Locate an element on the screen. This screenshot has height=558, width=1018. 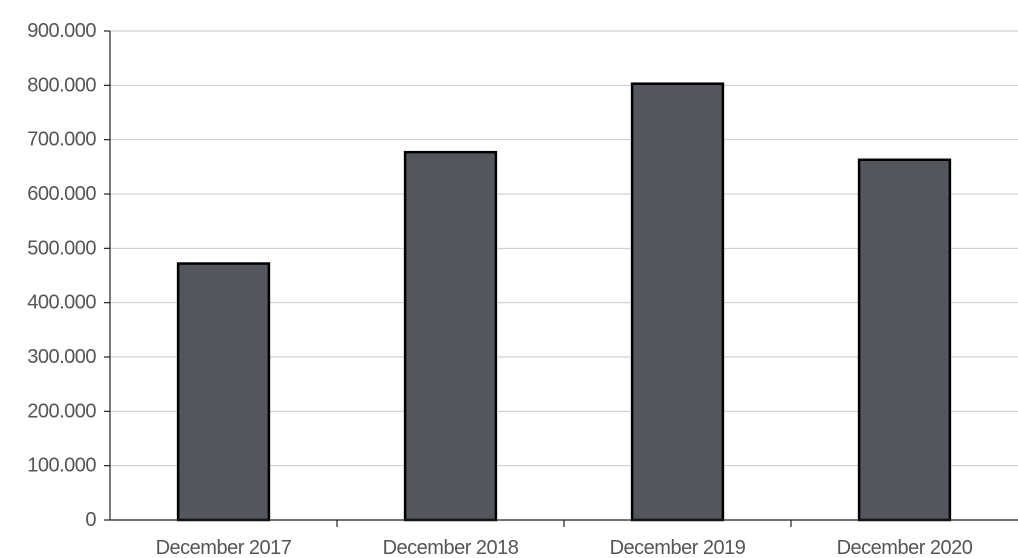
x-tick-label: December 2018 is located at coordinates (451, 547).